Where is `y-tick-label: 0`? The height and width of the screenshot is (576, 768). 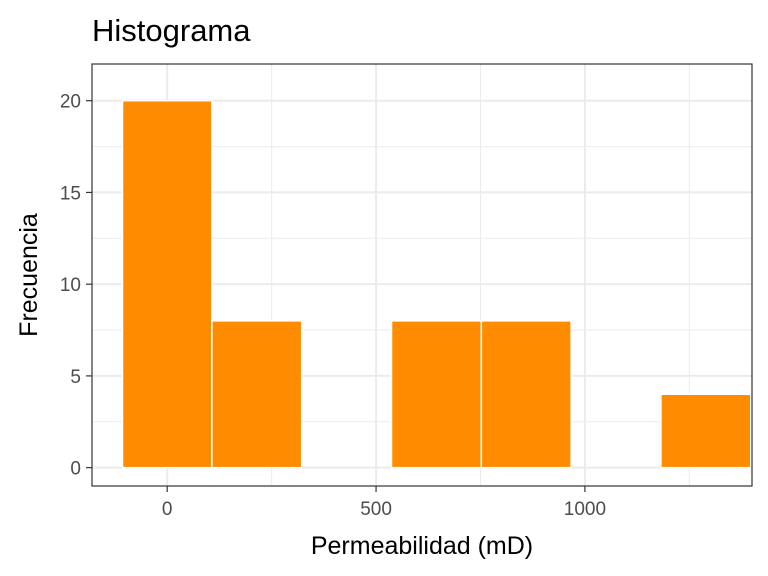
y-tick-label: 0 is located at coordinates (75, 469).